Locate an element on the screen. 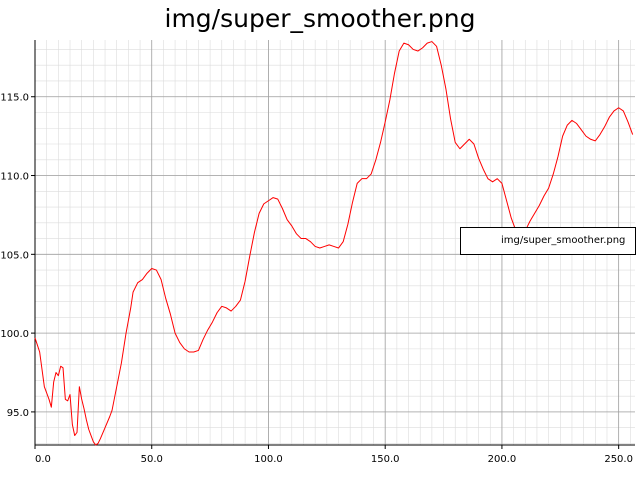 The image size is (640, 480). x-tick-label: 150.0 is located at coordinates (385, 459).